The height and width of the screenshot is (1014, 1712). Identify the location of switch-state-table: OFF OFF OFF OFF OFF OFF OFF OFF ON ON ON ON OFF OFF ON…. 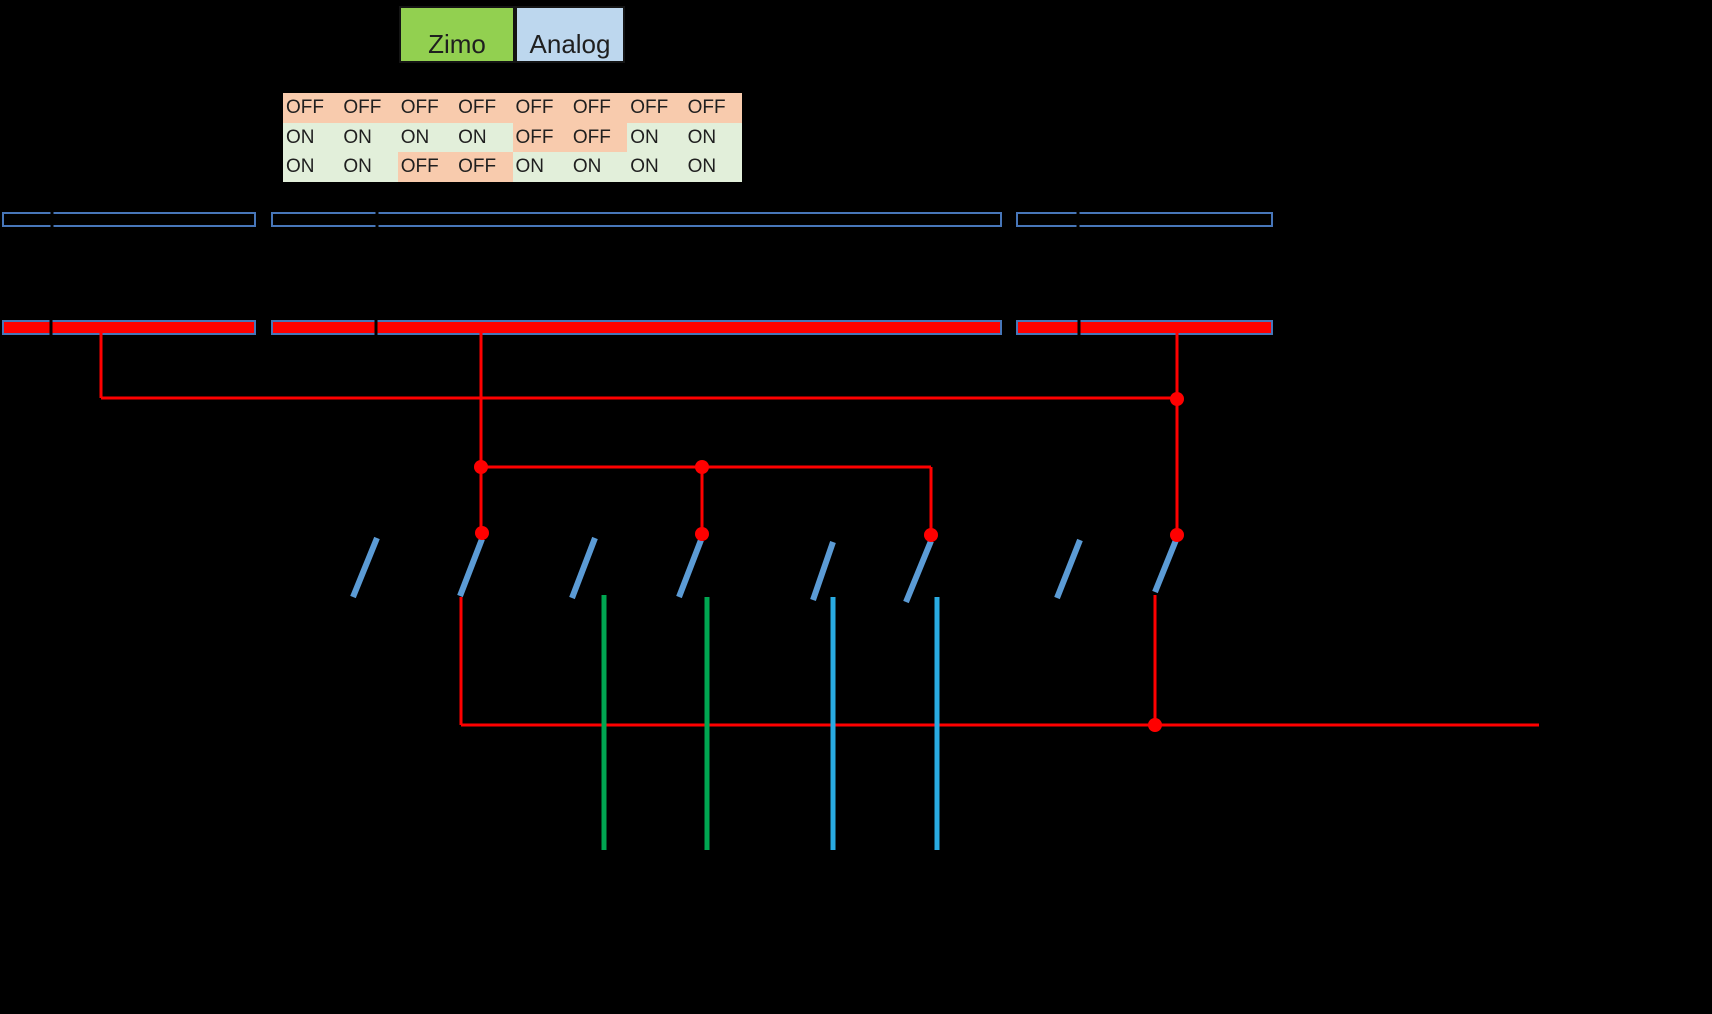
(512, 138).